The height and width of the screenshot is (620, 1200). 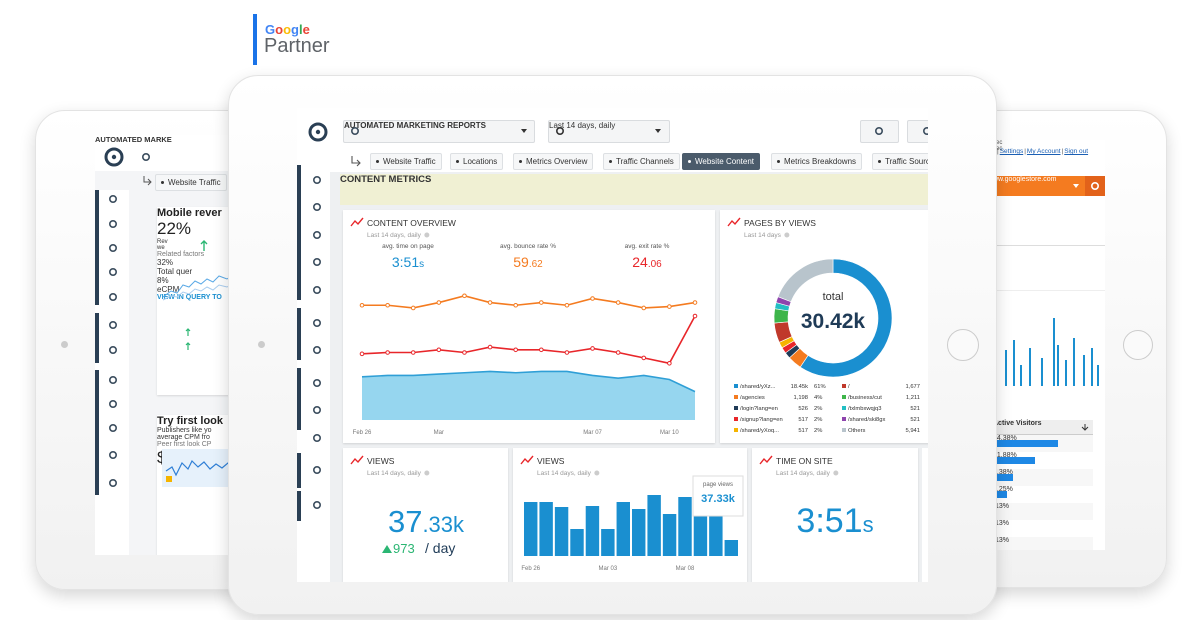 I want to click on sparkline, so click(x=196, y=468).